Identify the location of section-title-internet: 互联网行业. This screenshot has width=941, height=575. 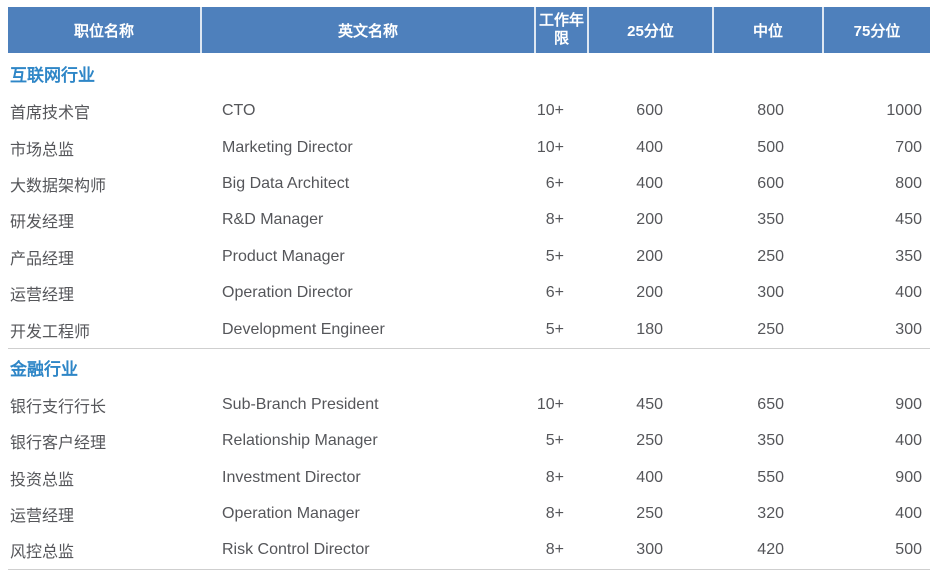
(52, 75).